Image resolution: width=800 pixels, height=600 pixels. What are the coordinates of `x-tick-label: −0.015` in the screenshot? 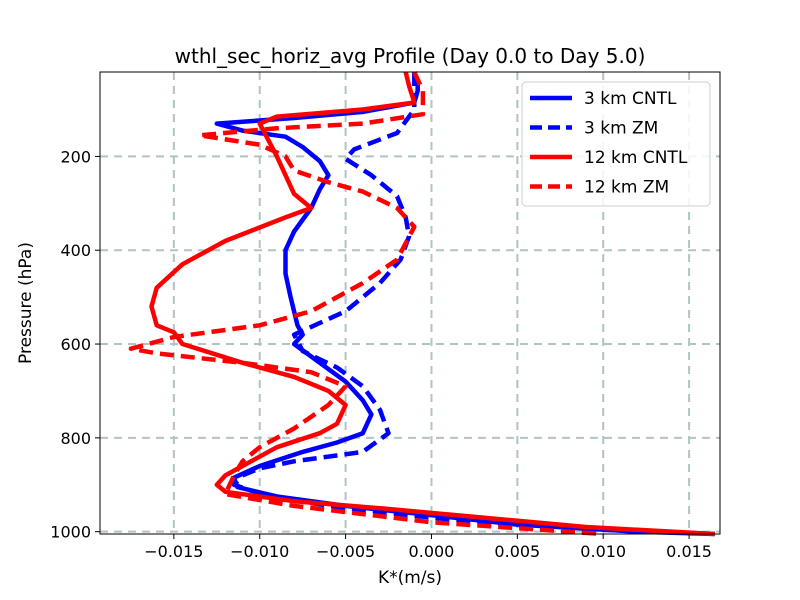 It's located at (173, 551).